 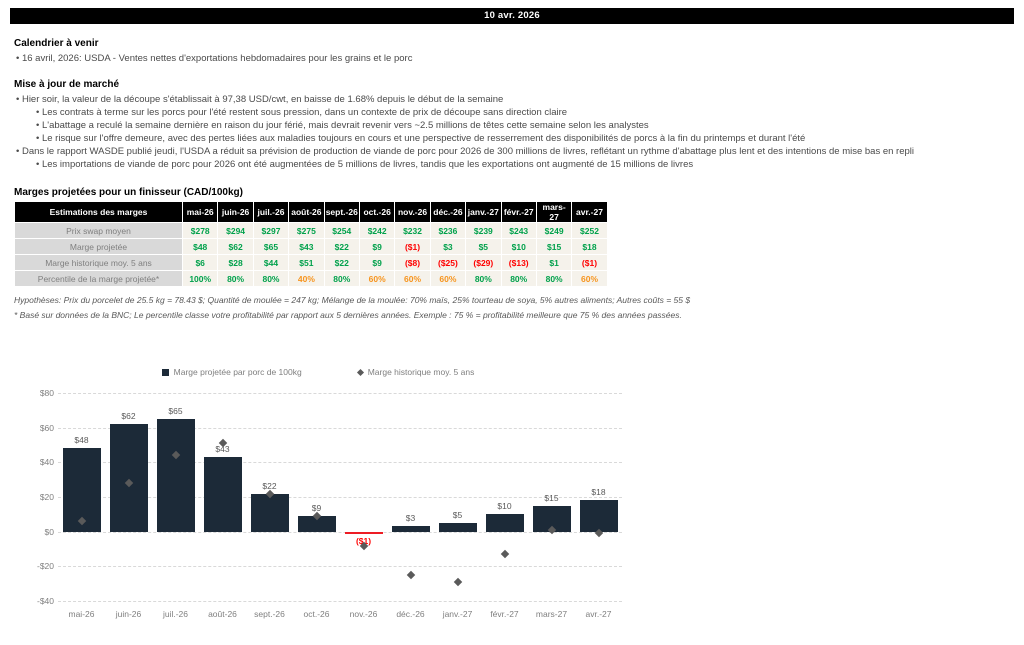 What do you see at coordinates (235, 262) in the screenshot?
I see `table-value-cell: $28` at bounding box center [235, 262].